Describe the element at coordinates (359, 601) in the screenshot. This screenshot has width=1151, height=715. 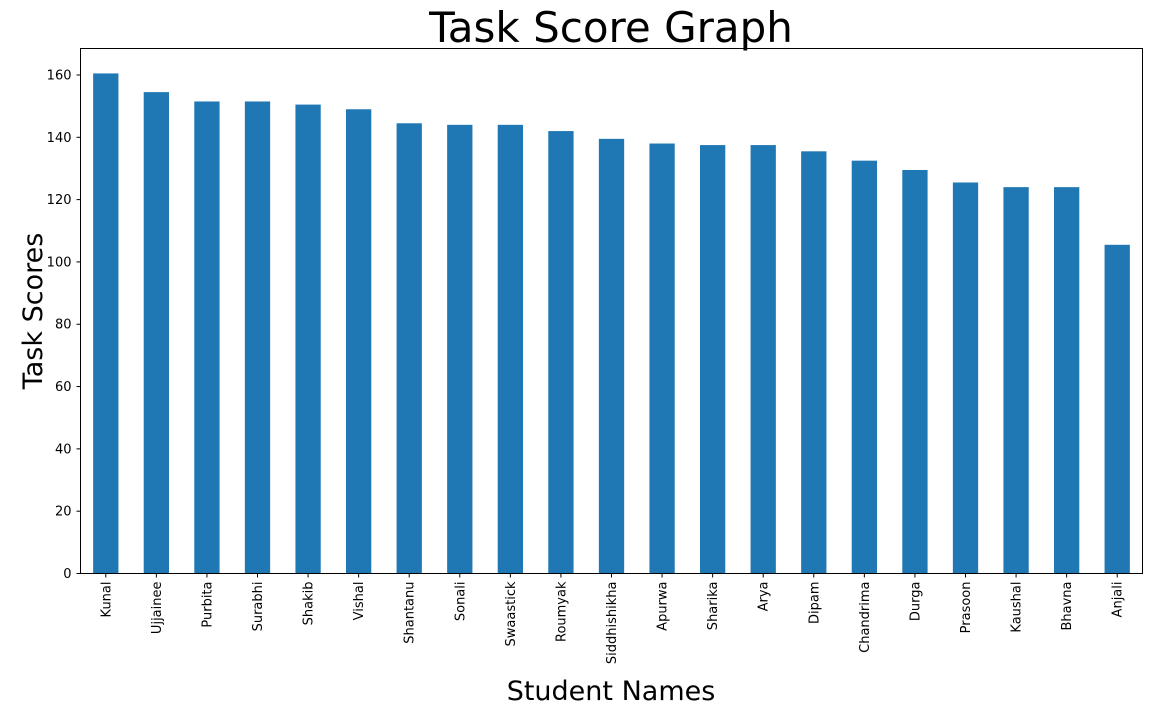
I see `x-tick-label: Vishal` at that location.